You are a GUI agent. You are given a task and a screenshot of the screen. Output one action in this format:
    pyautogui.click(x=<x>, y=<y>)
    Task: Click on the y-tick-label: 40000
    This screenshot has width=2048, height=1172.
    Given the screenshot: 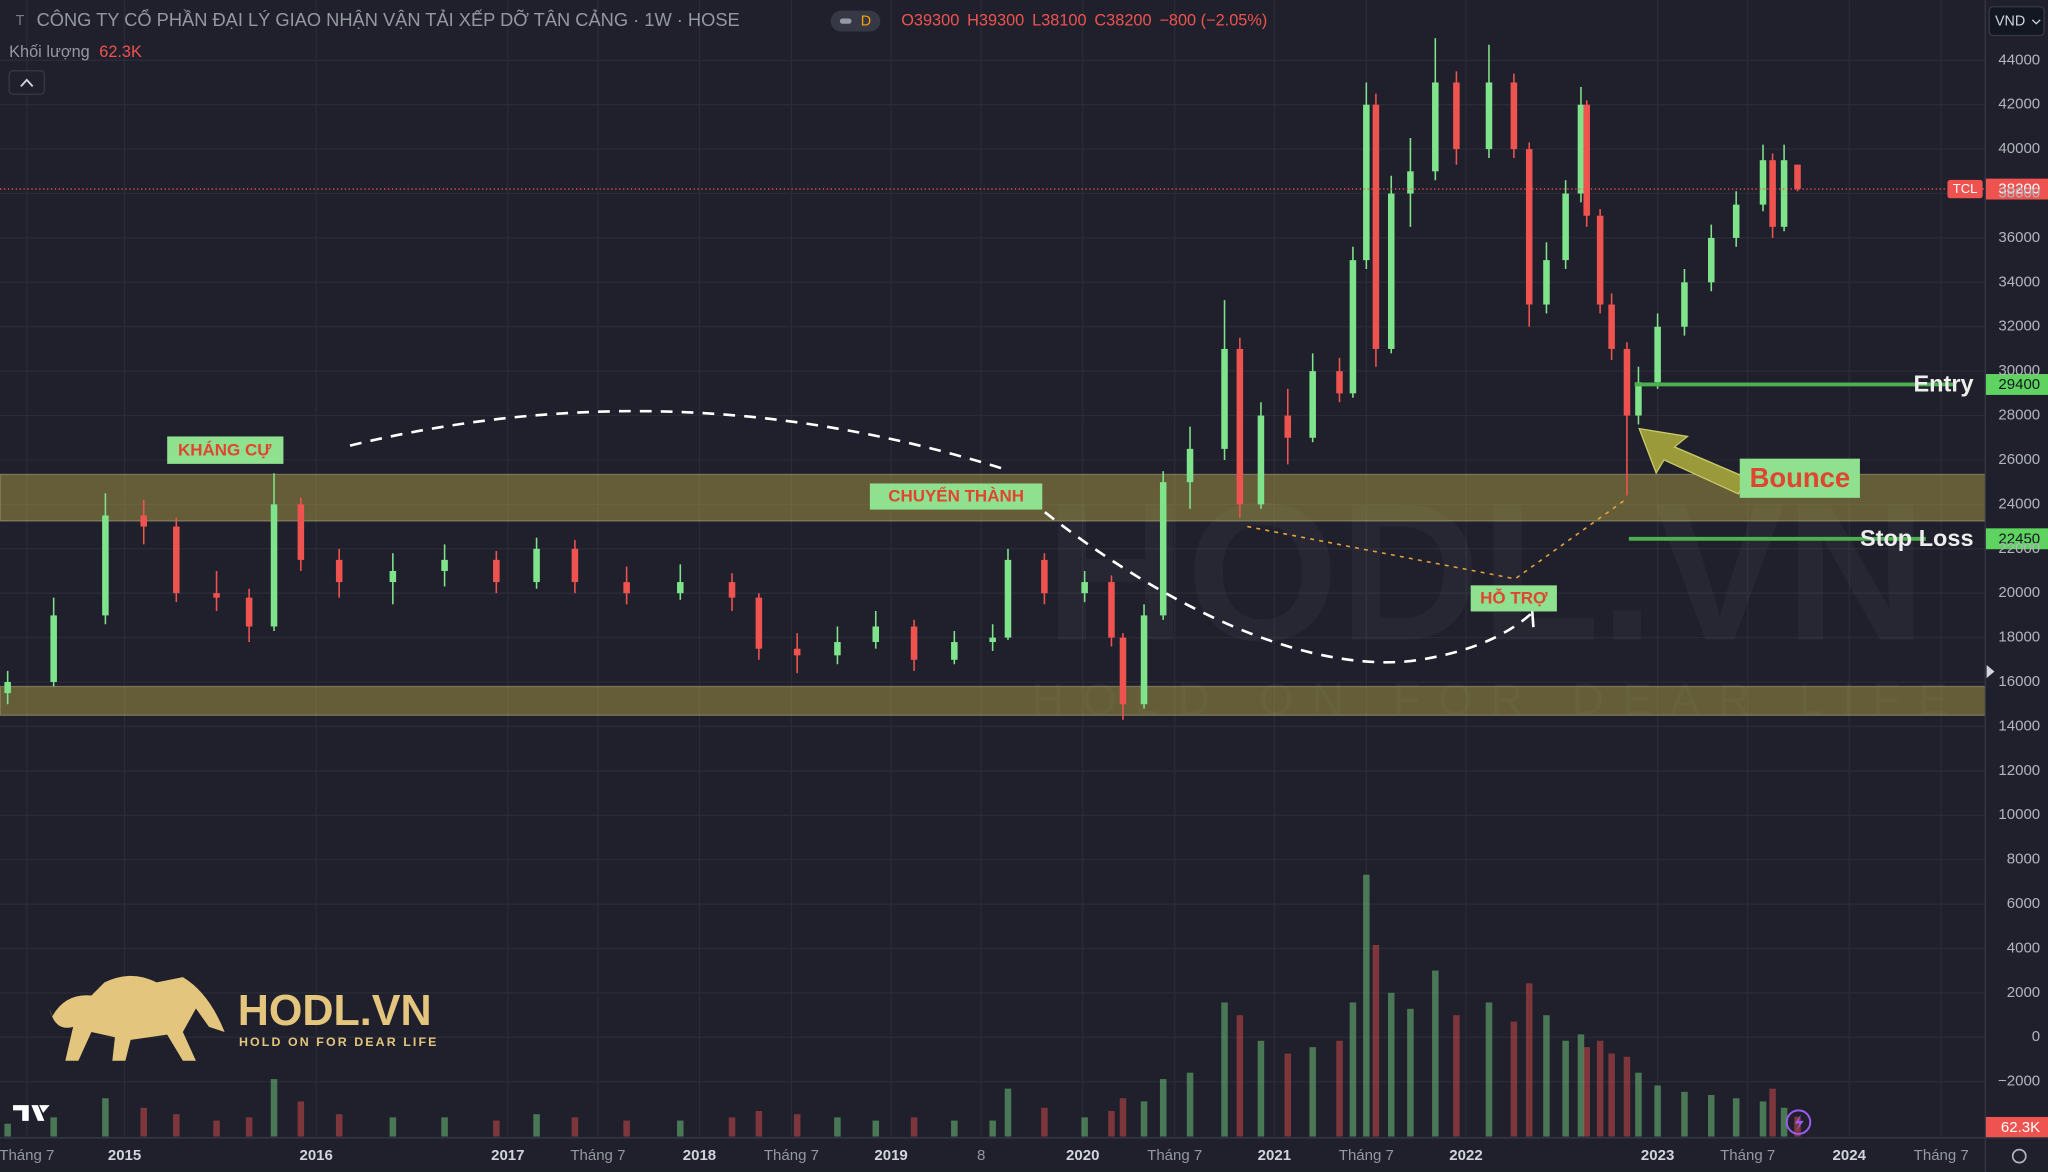 What is the action you would take?
    pyautogui.click(x=2019, y=148)
    